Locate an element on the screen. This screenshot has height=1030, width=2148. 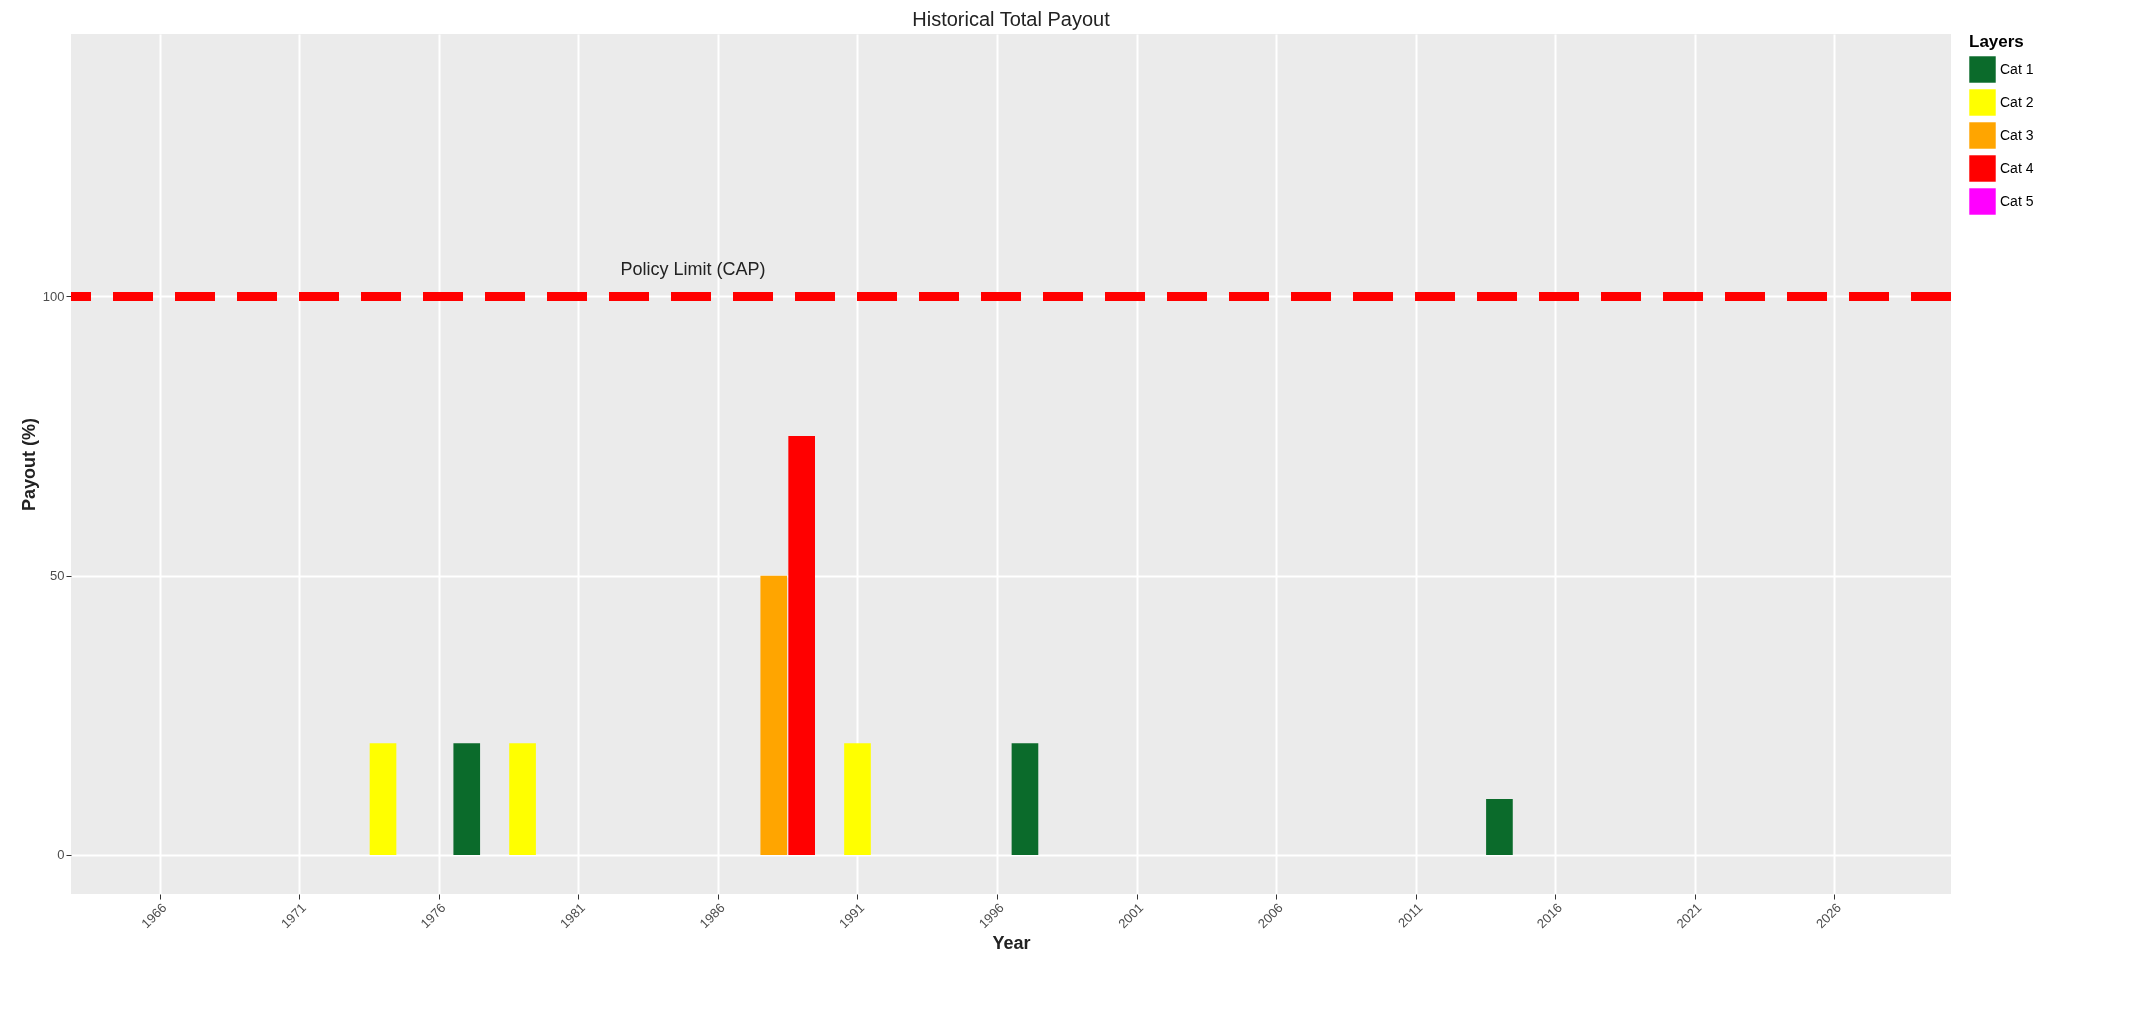
y-tick-label: 50 is located at coordinates (57, 576).